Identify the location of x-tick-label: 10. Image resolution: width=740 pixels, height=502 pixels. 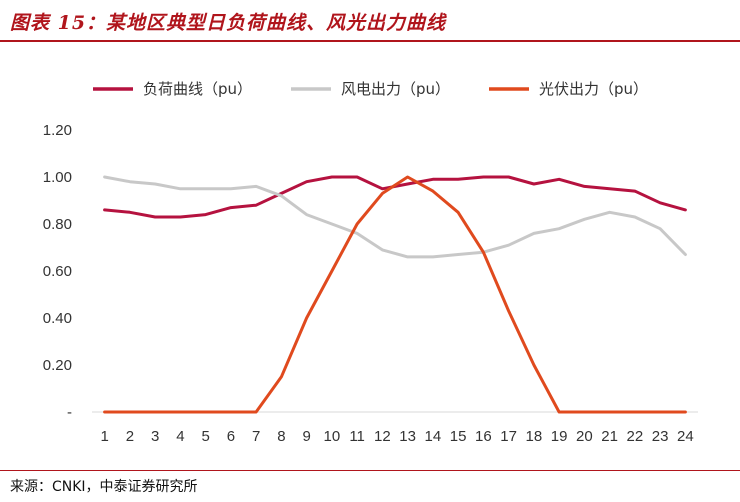
(332, 436).